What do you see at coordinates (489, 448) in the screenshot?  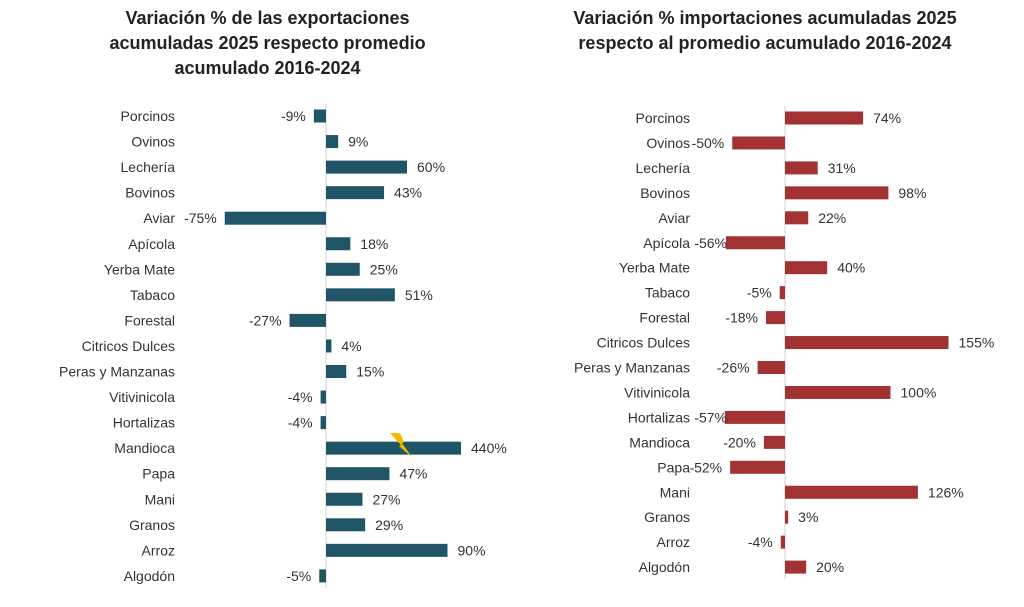 I see `data-label: 440%` at bounding box center [489, 448].